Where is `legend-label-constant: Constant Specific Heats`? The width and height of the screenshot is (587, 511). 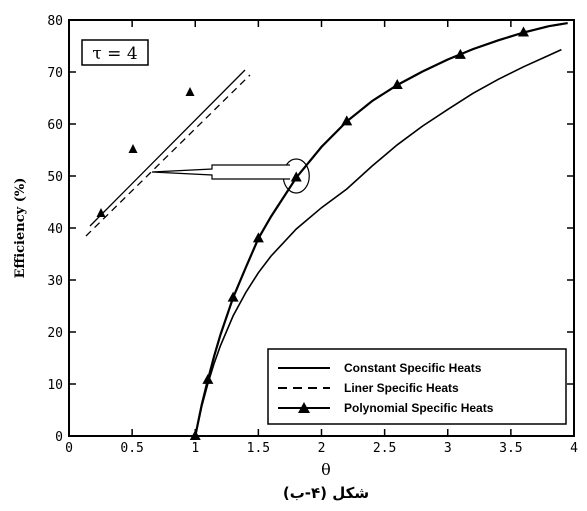
legend-label-constant: Constant Specific Heats is located at coordinates (413, 368).